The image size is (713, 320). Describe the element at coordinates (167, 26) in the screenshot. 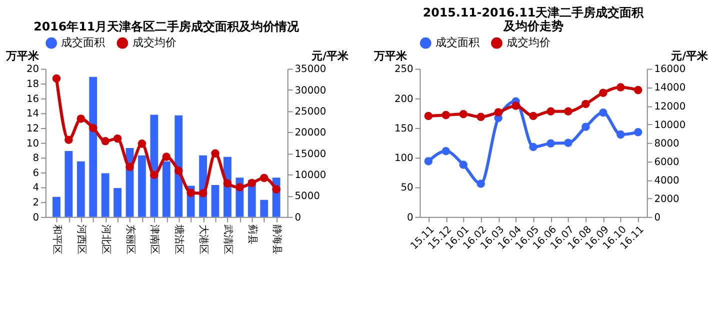

I see `chart-title: 2016年11月天津各区二手房成交面积及均价情况` at that location.